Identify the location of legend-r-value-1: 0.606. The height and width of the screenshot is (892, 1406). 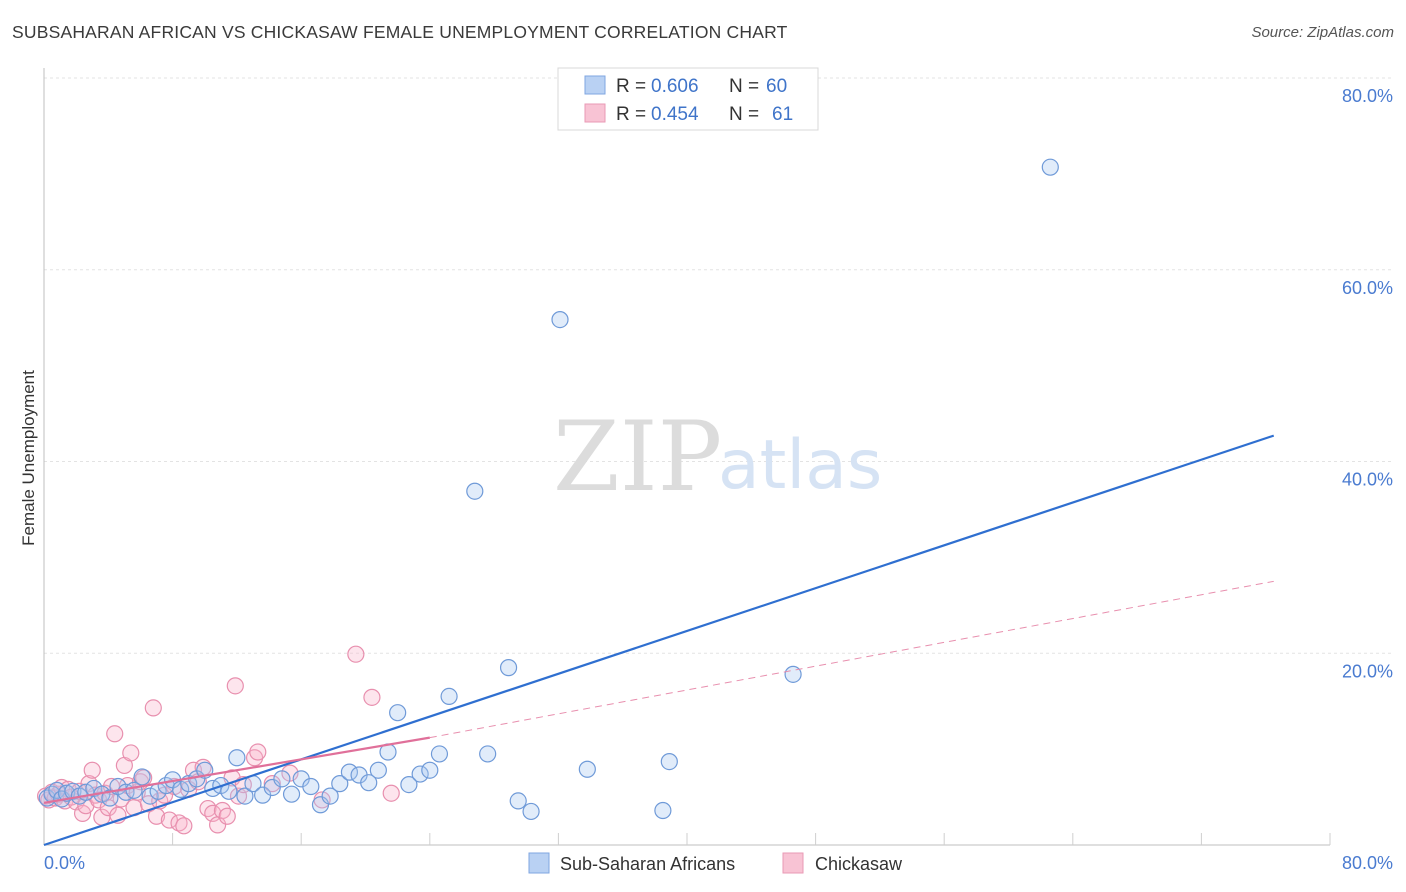
(675, 86).